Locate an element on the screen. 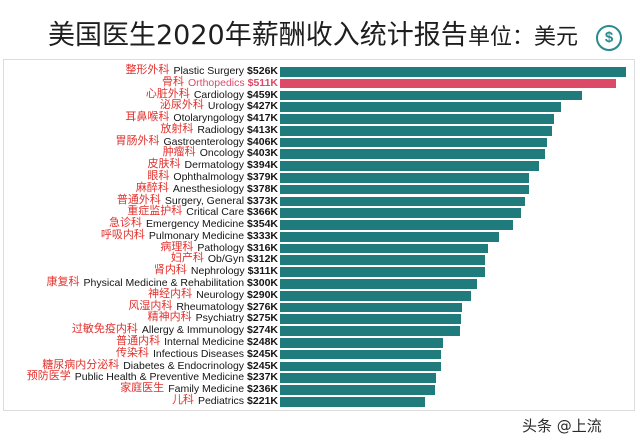  bar-row: 骨科 Orthopedics $511K is located at coordinates (320, 82).